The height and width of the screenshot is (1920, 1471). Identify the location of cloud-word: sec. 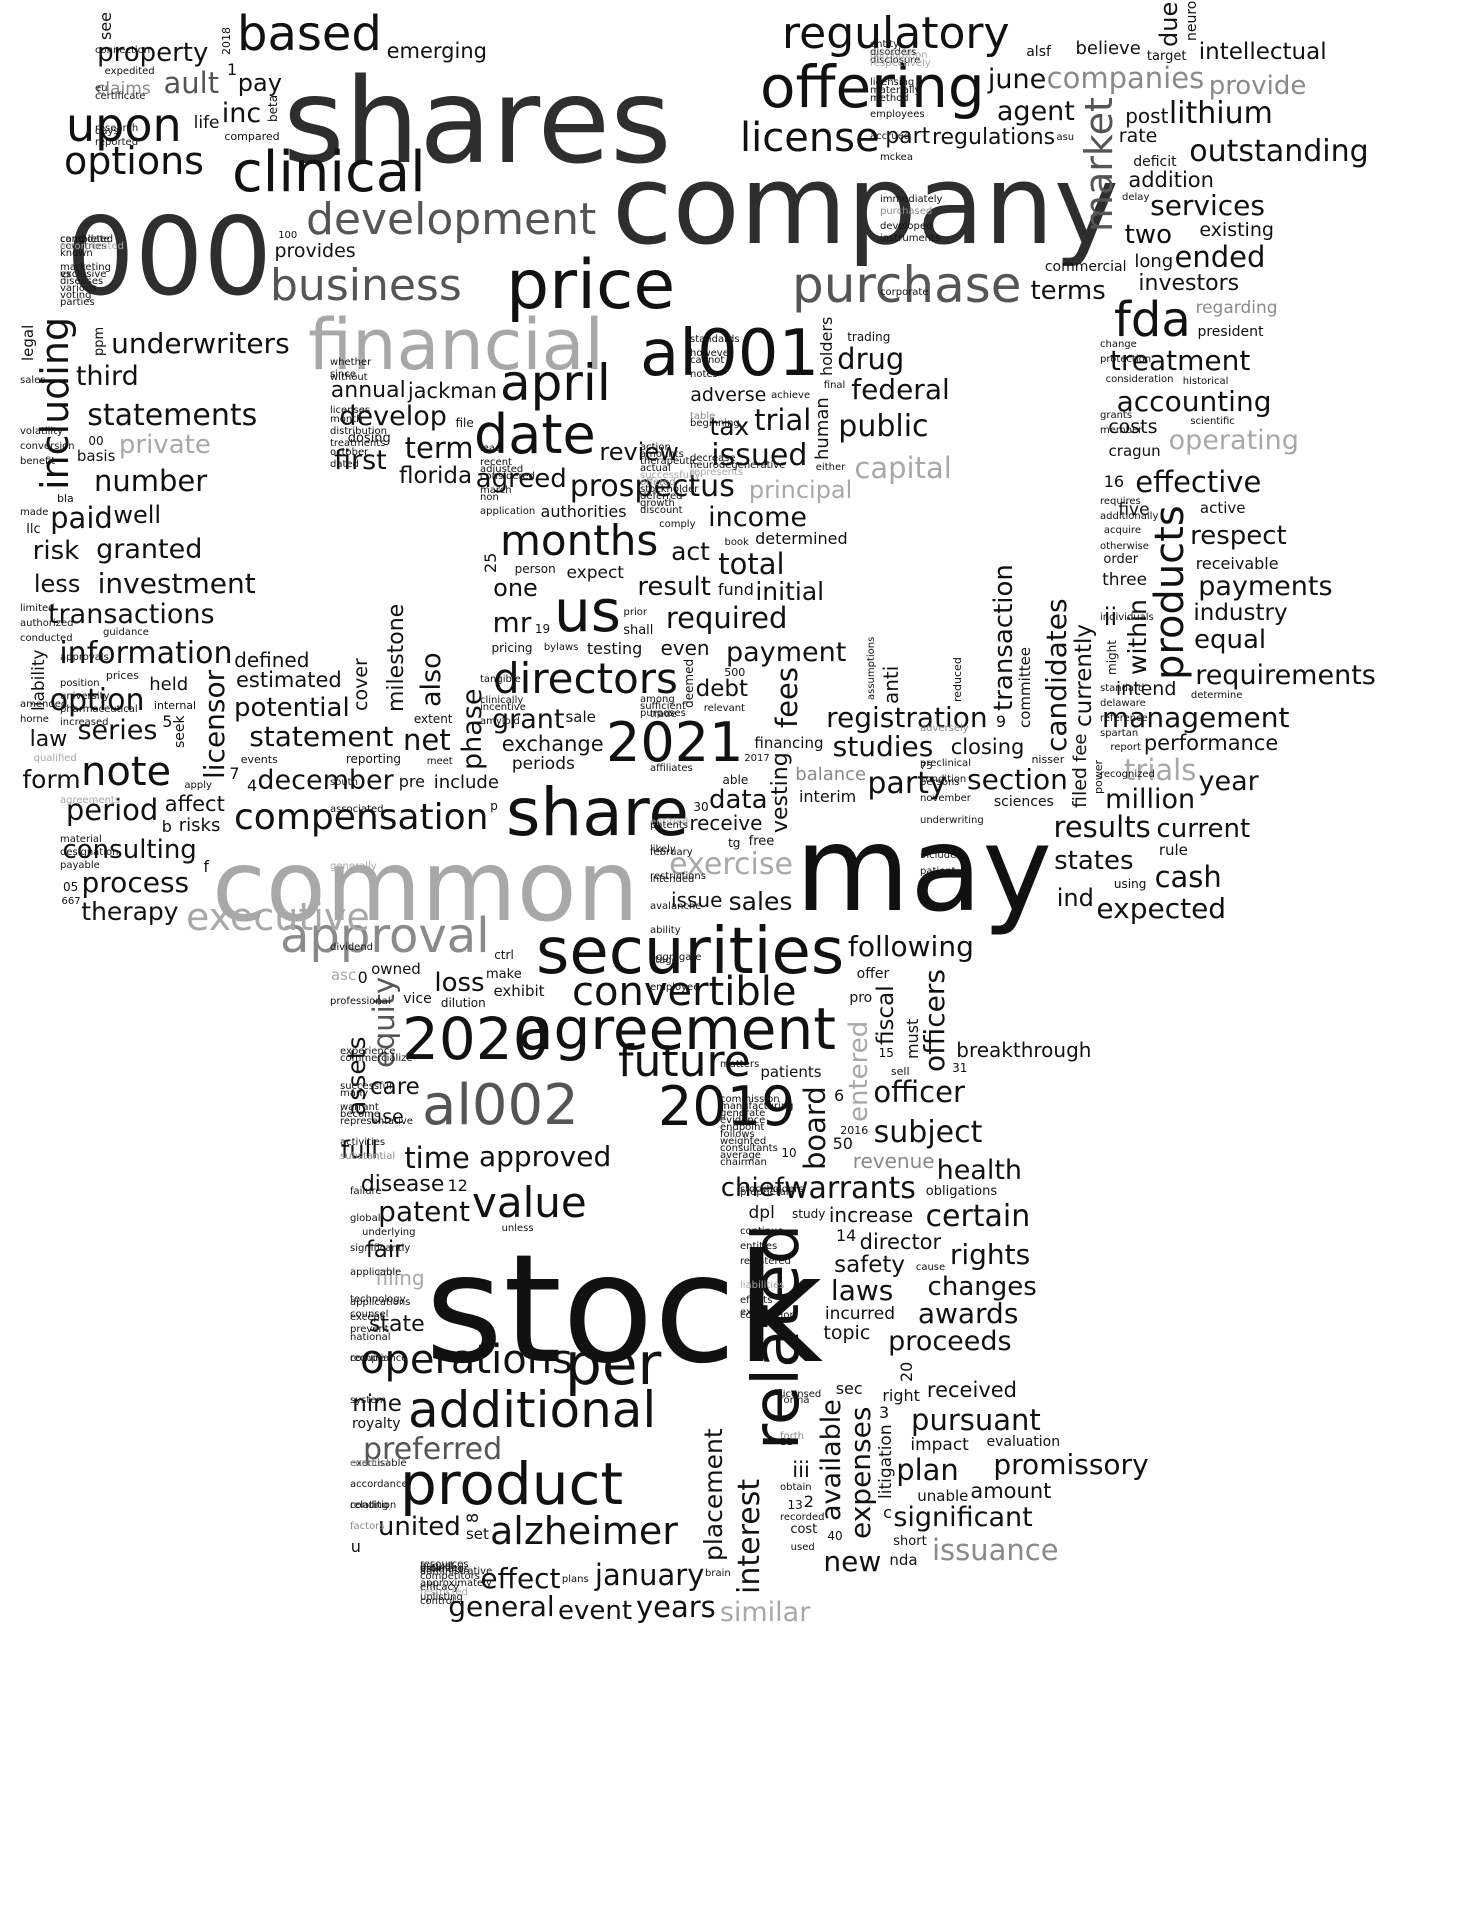
(849, 1388).